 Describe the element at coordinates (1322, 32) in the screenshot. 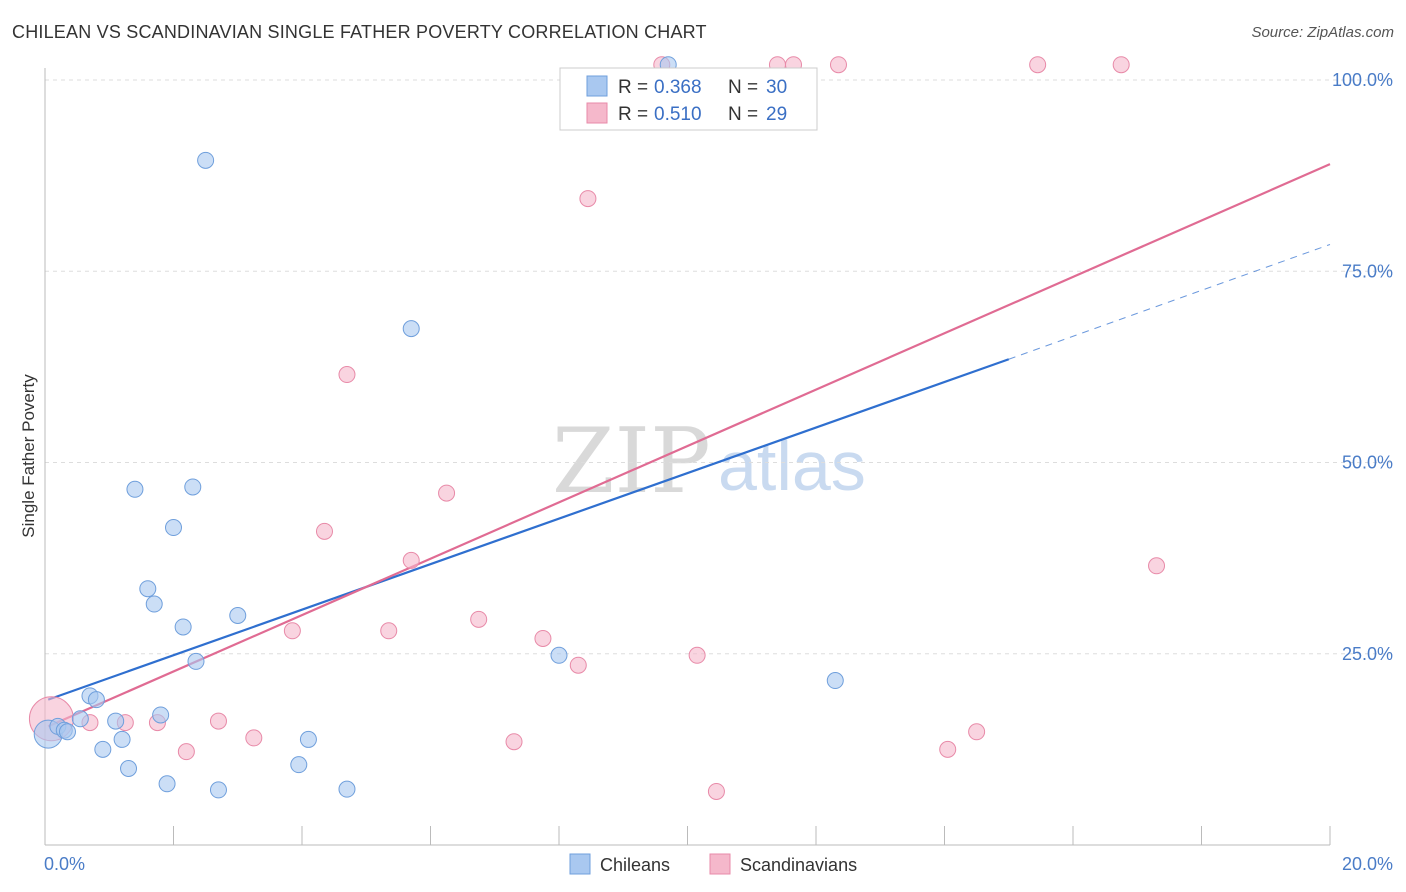

I see `chart-source: Source: ZipAtlas.com` at that location.